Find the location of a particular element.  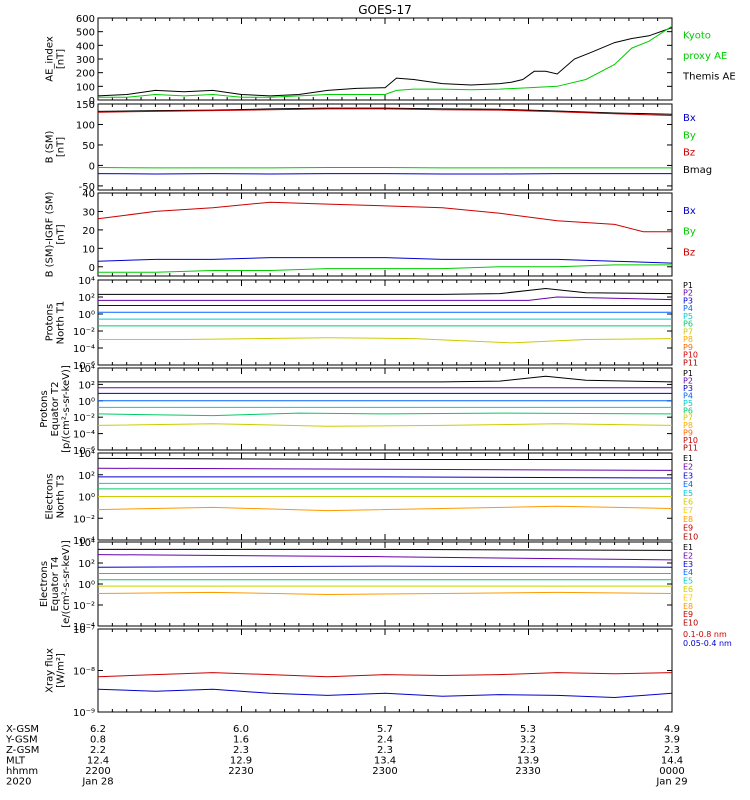

series-xray-0-1-0-8-nm is located at coordinates (385, 675).